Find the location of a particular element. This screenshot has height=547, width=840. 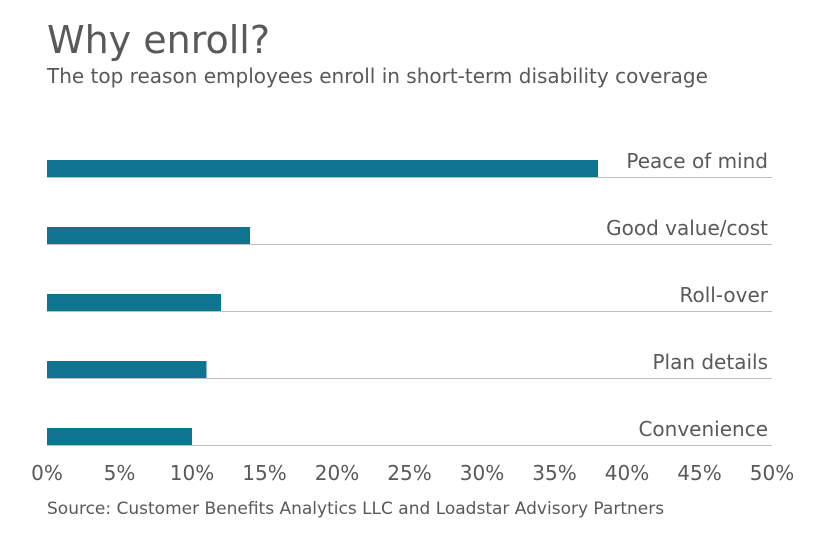

category-label-convenience: Convenience is located at coordinates (703, 429).